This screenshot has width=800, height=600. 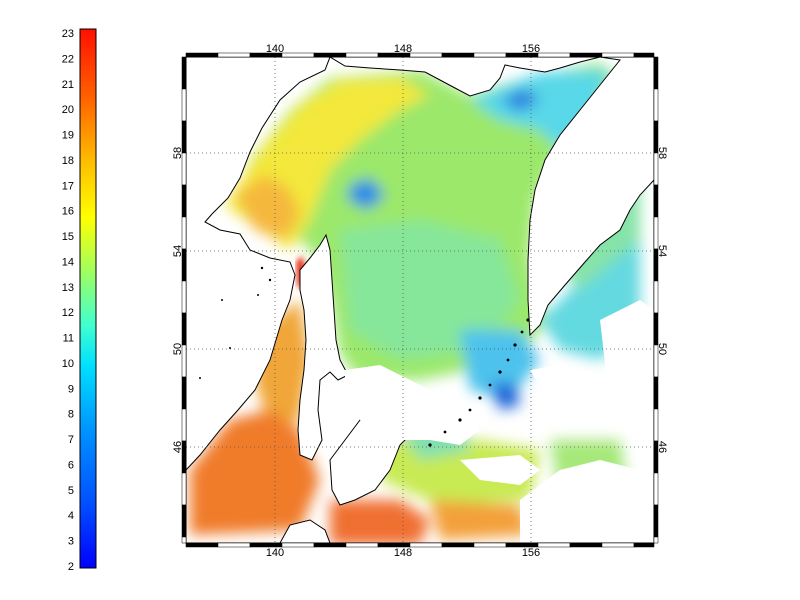 What do you see at coordinates (275, 553) in the screenshot?
I see `lon-label-bottom-140: 140` at bounding box center [275, 553].